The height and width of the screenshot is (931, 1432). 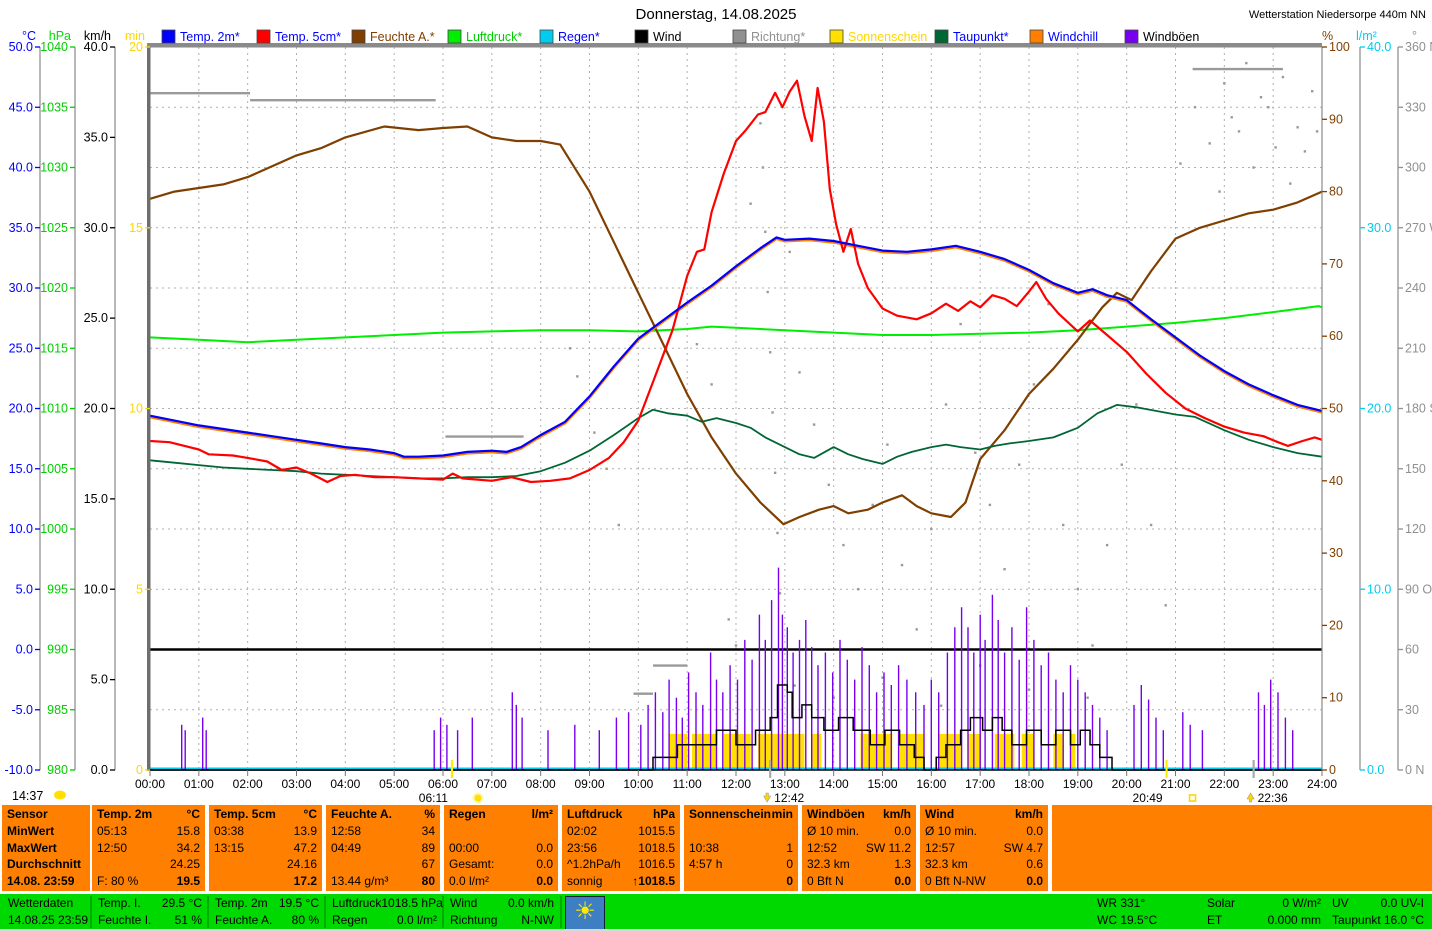 What do you see at coordinates (1336, 409) in the screenshot?
I see `svg-text: 50` at bounding box center [1336, 409].